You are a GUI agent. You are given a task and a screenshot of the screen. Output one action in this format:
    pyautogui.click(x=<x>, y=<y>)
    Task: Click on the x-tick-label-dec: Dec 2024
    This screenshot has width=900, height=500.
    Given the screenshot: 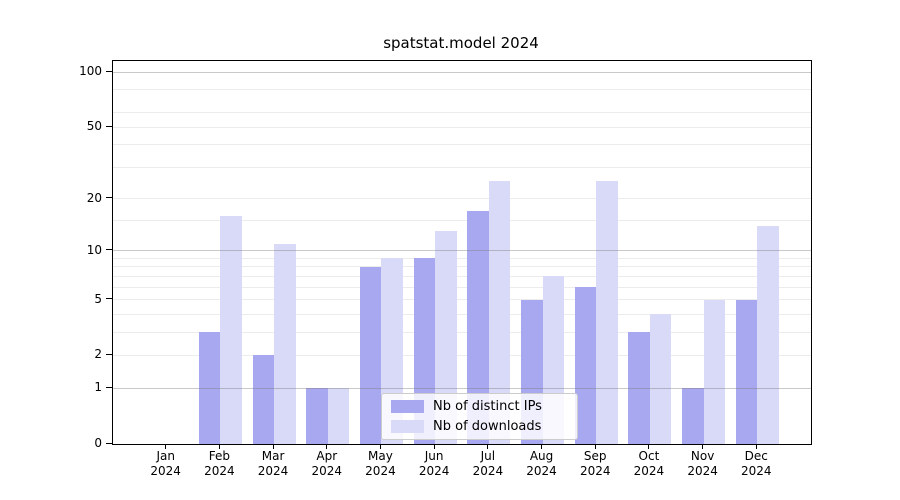 What is the action you would take?
    pyautogui.click(x=756, y=464)
    